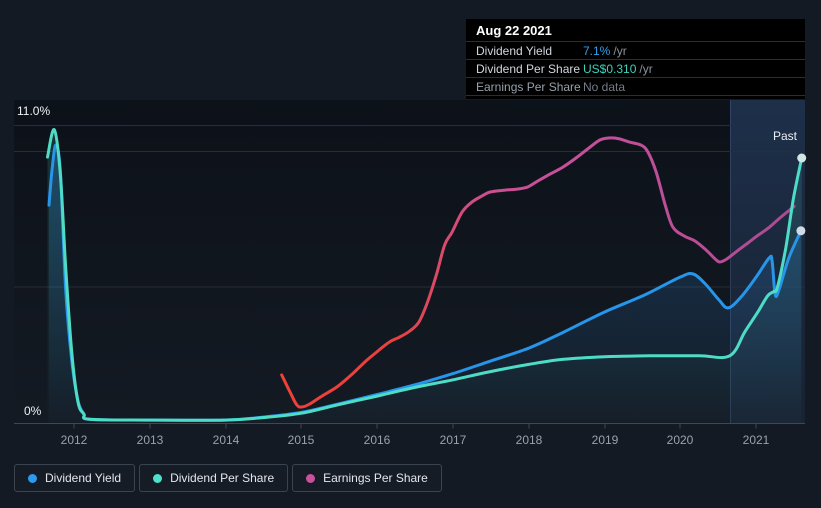  Describe the element at coordinates (311, 478) in the screenshot. I see `earnings-per-share-dot-icon` at that location.